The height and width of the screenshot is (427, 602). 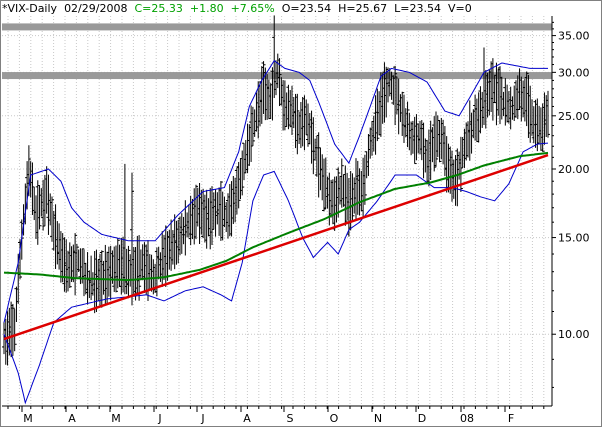 What do you see at coordinates (574, 238) in the screenshot?
I see `y-tick-label: 15.00` at bounding box center [574, 238].